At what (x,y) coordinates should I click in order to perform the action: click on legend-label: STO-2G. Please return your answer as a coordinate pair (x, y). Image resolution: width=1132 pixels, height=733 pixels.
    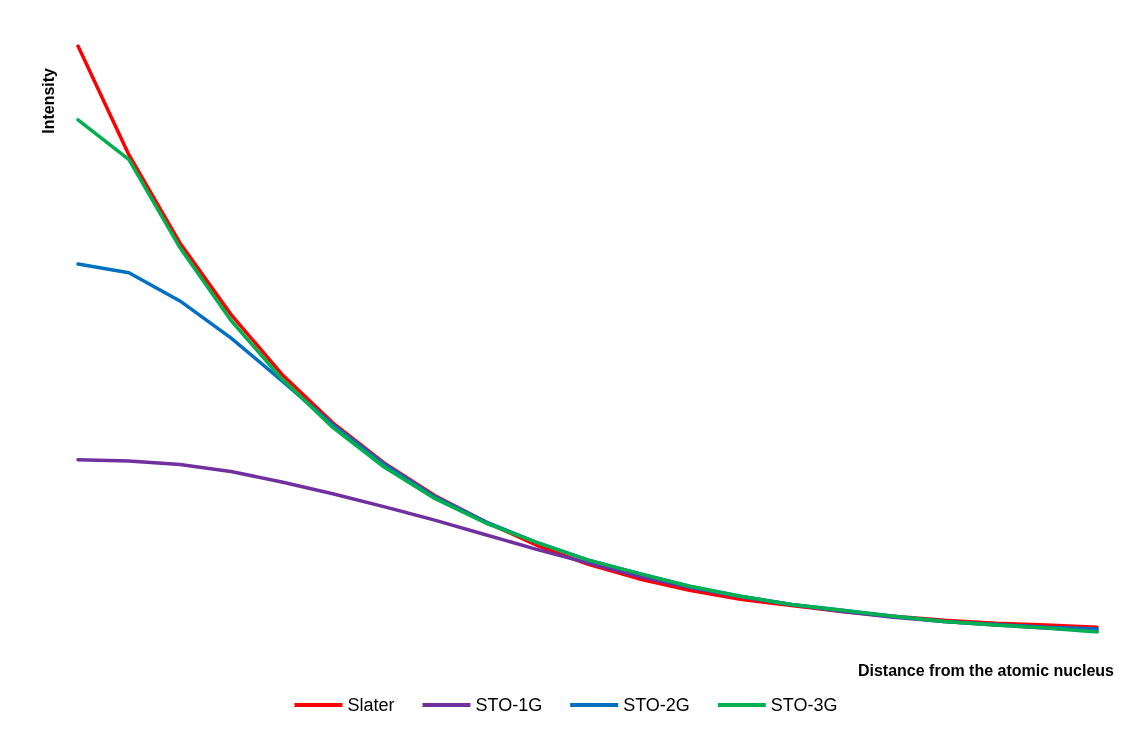
    Looking at the image, I should click on (656, 705).